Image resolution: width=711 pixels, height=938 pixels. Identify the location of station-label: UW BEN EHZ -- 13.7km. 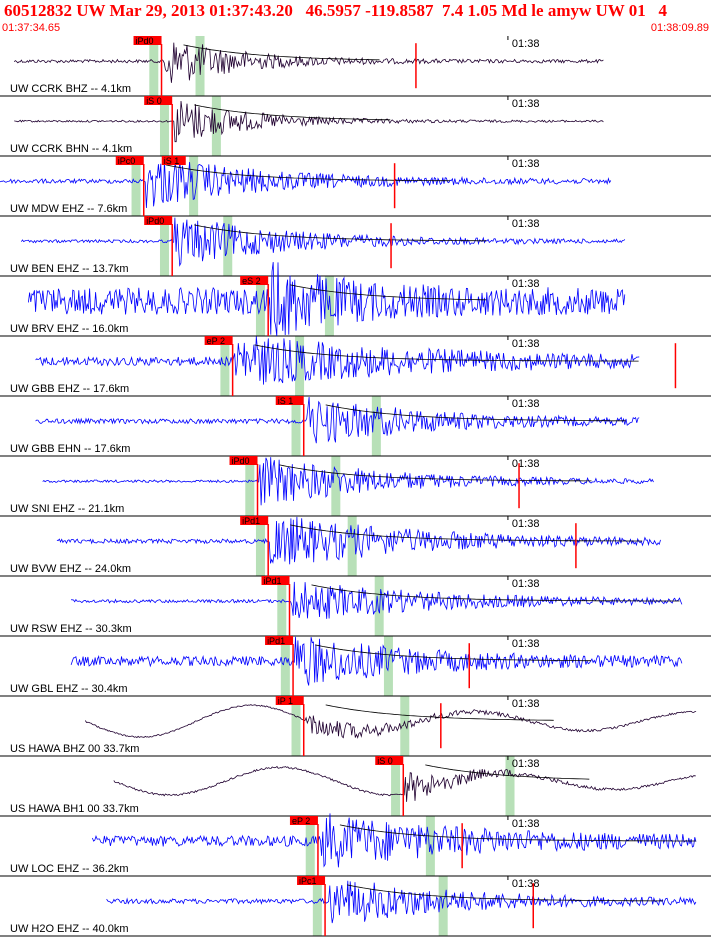
(69, 269).